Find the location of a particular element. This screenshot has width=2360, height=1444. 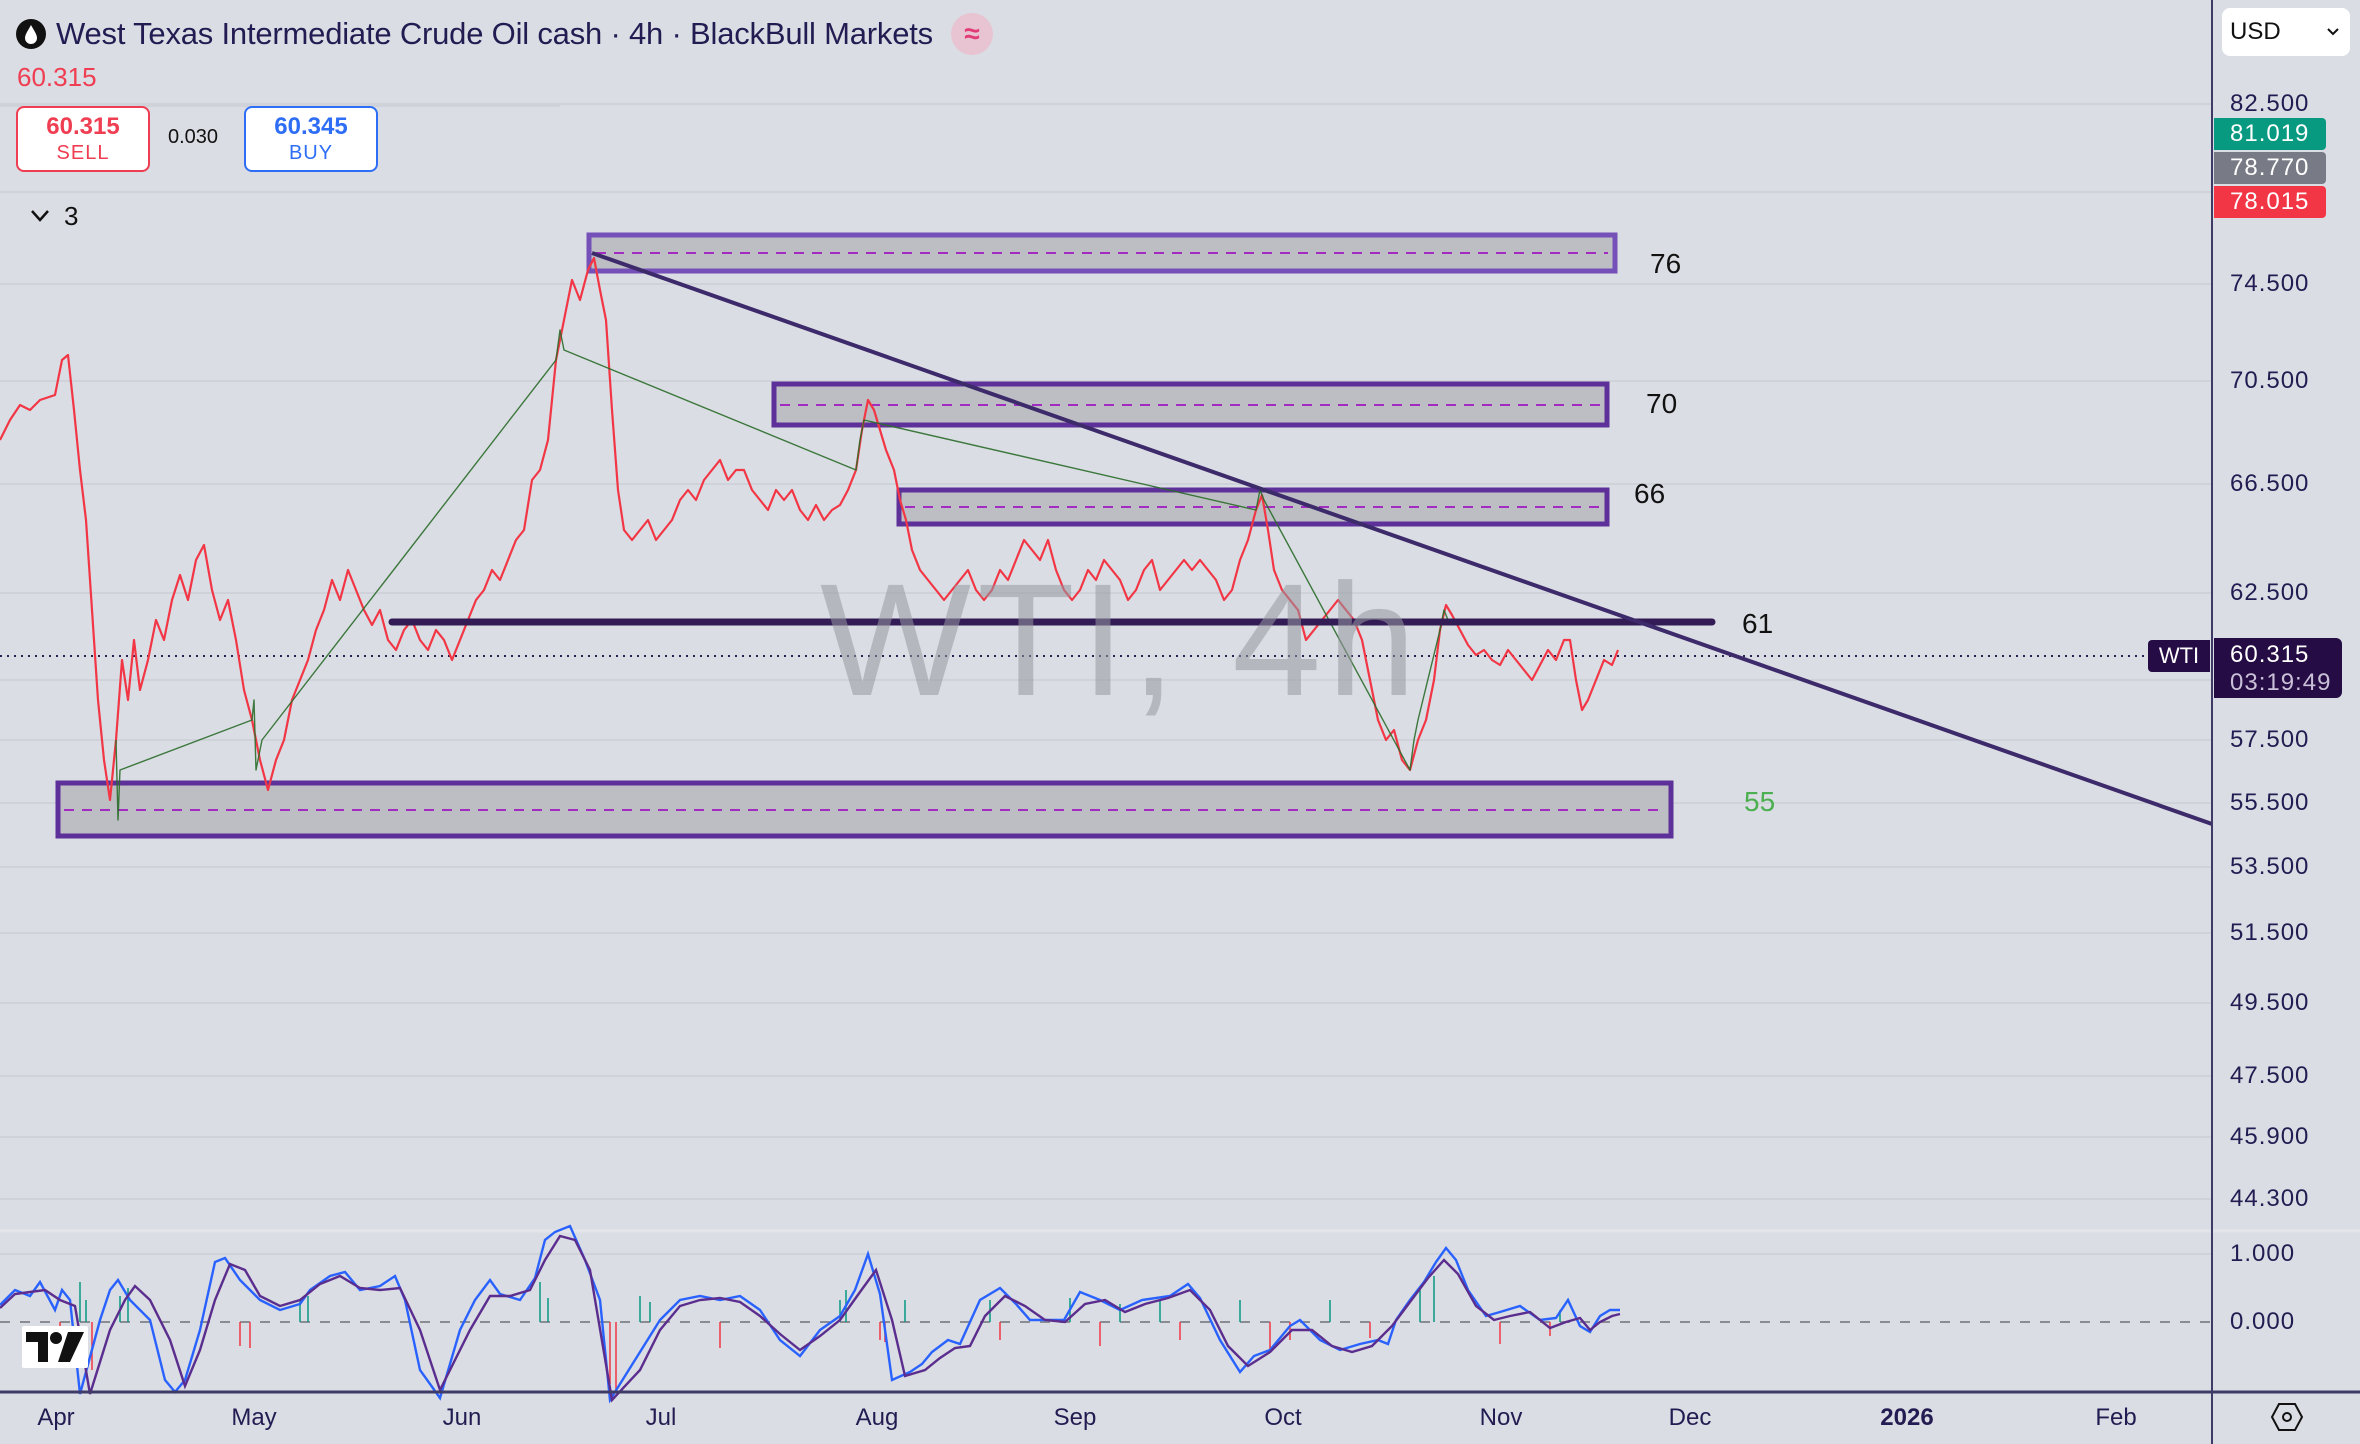

time-tick: Oct is located at coordinates (1283, 1417).